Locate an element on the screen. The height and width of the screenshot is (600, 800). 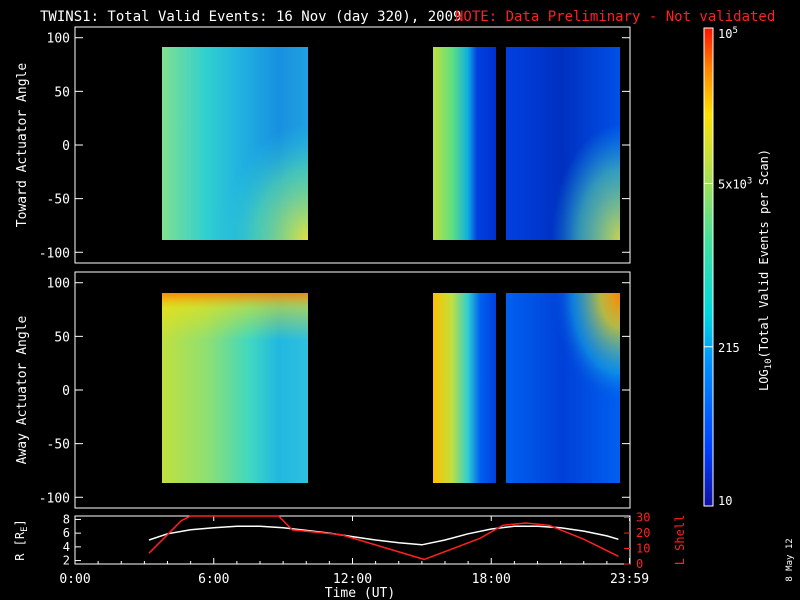
colorbar-label-sub: 10 is located at coordinates (769, 363).